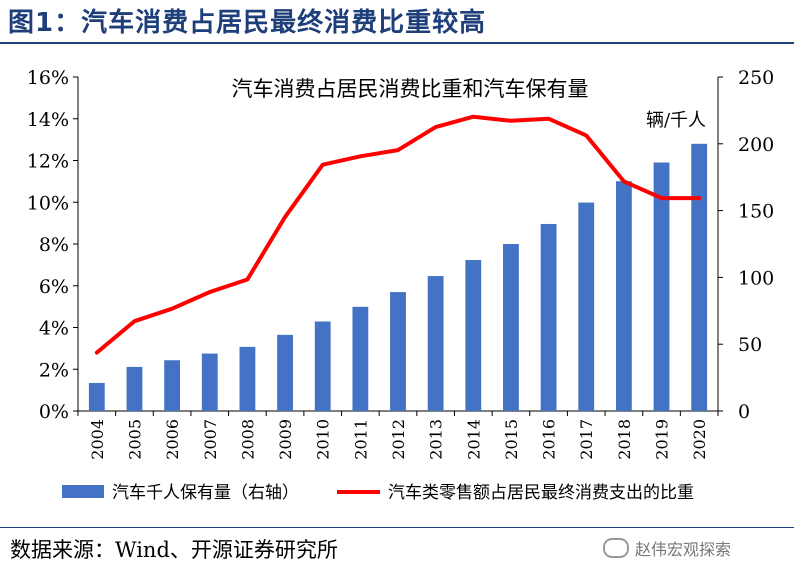 The width and height of the screenshot is (794, 567). I want to click on watermark-text: 赵伟宏观探索, so click(683, 549).